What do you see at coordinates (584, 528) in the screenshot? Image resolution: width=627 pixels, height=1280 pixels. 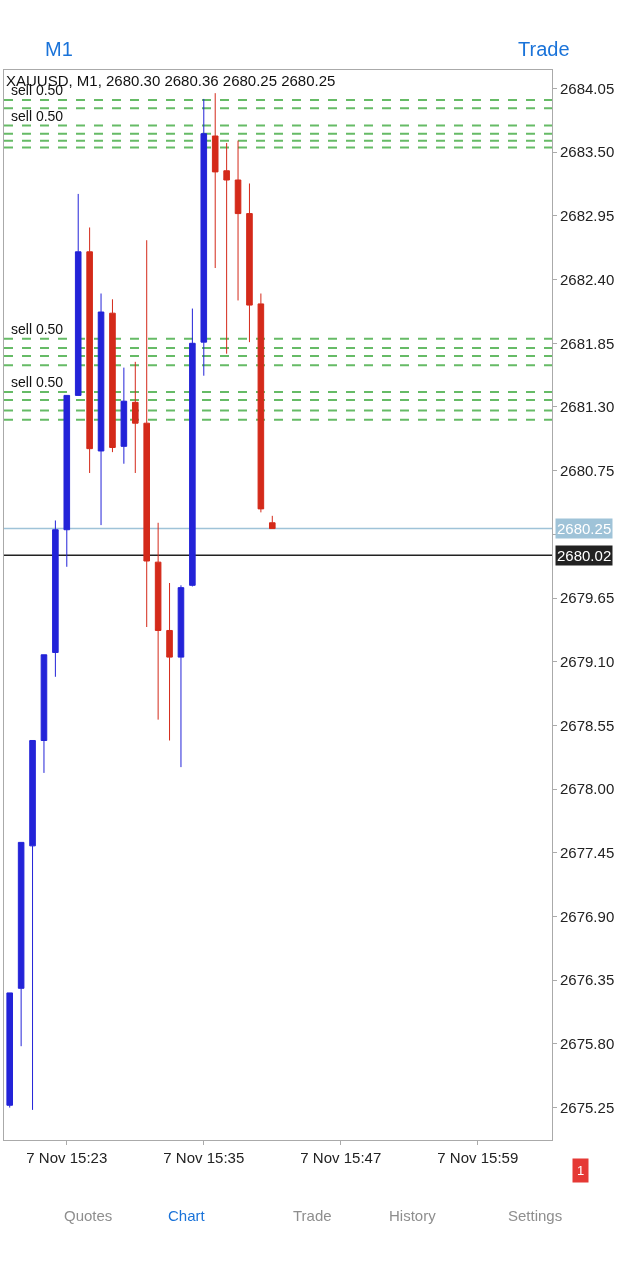 I see `ref-line-label: 2680.25` at bounding box center [584, 528].